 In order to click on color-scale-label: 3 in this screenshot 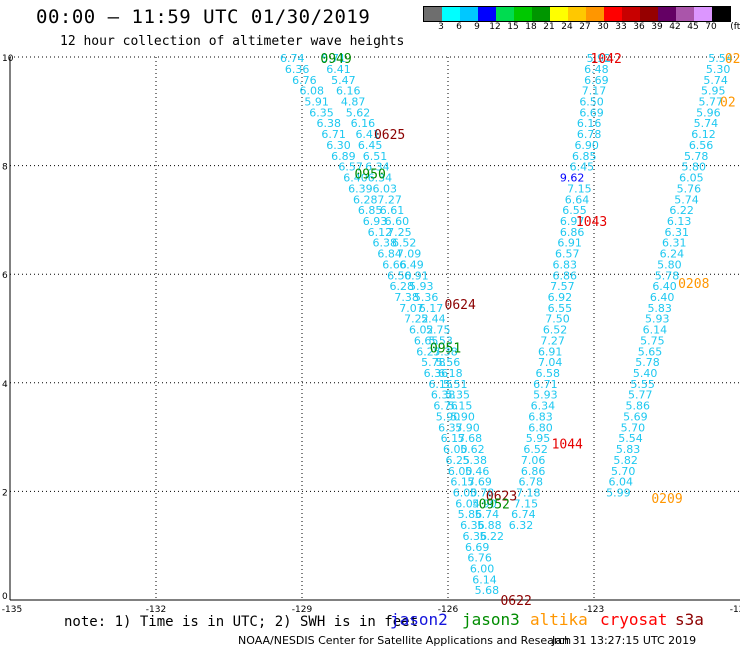, I will do `click(441, 27)`.